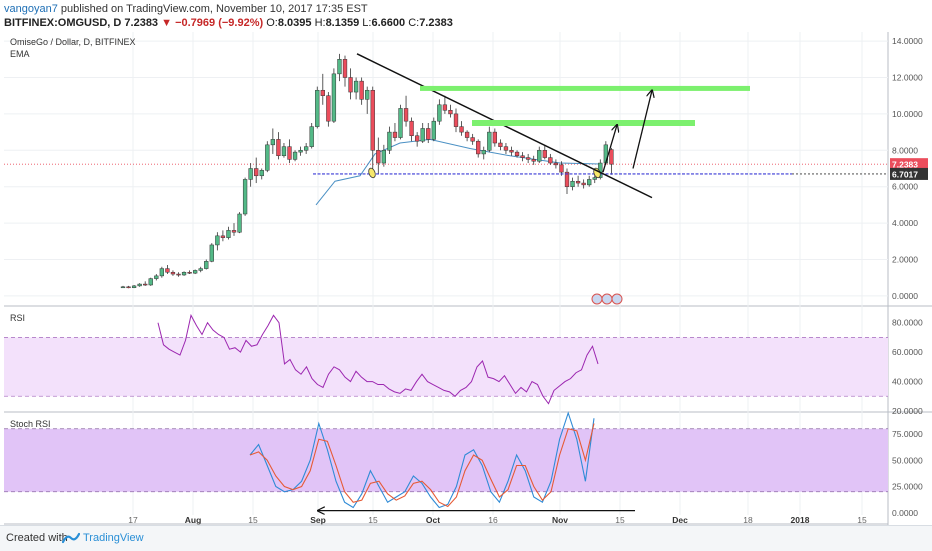  Describe the element at coordinates (446, 367) in the screenshot. I see `rsi-band` at that location.